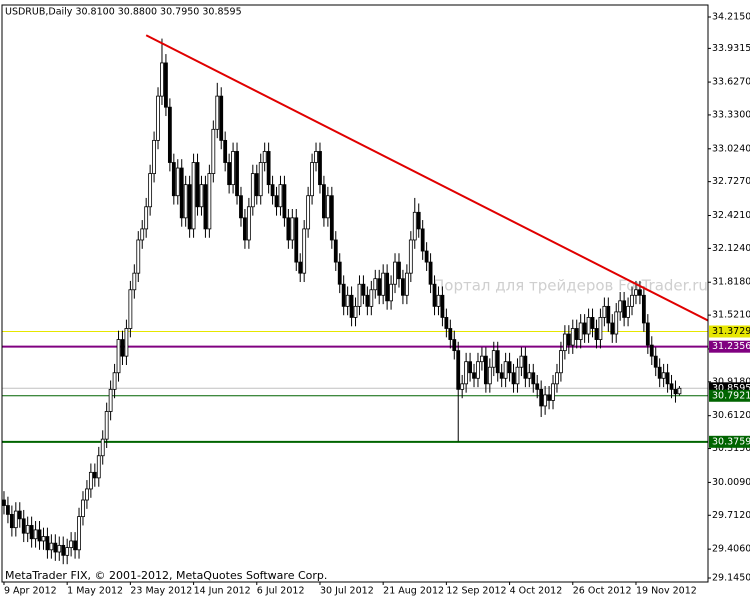 The width and height of the screenshot is (750, 600). Describe the element at coordinates (731, 148) in the screenshot. I see `y-tick-label: 33.0240` at that location.